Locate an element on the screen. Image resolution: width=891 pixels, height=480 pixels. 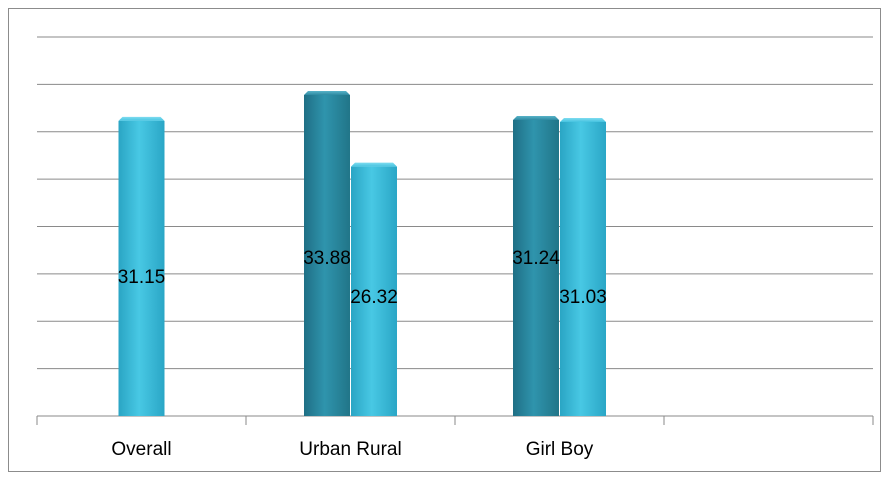
data-labels: 31.15 33.88 26.32 31.24 31.03 is located at coordinates (362, 278).